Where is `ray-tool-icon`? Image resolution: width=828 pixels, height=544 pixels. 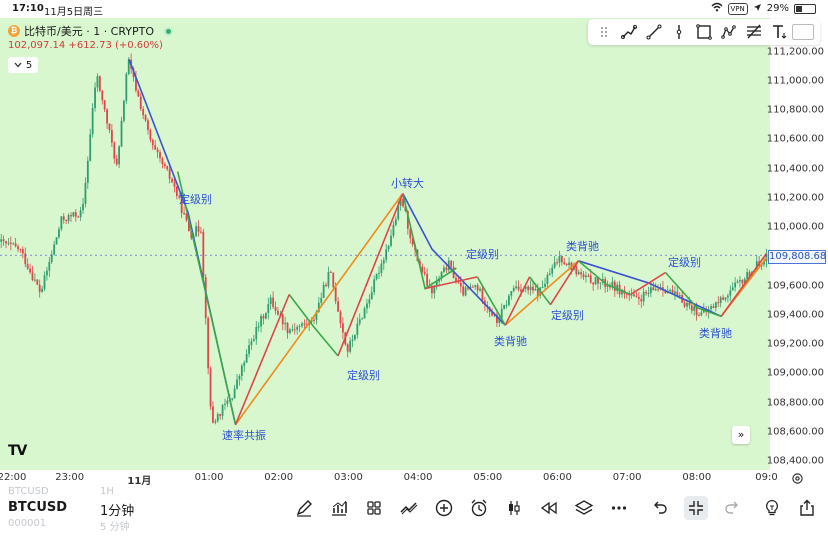
ray-tool-icon is located at coordinates (654, 32).